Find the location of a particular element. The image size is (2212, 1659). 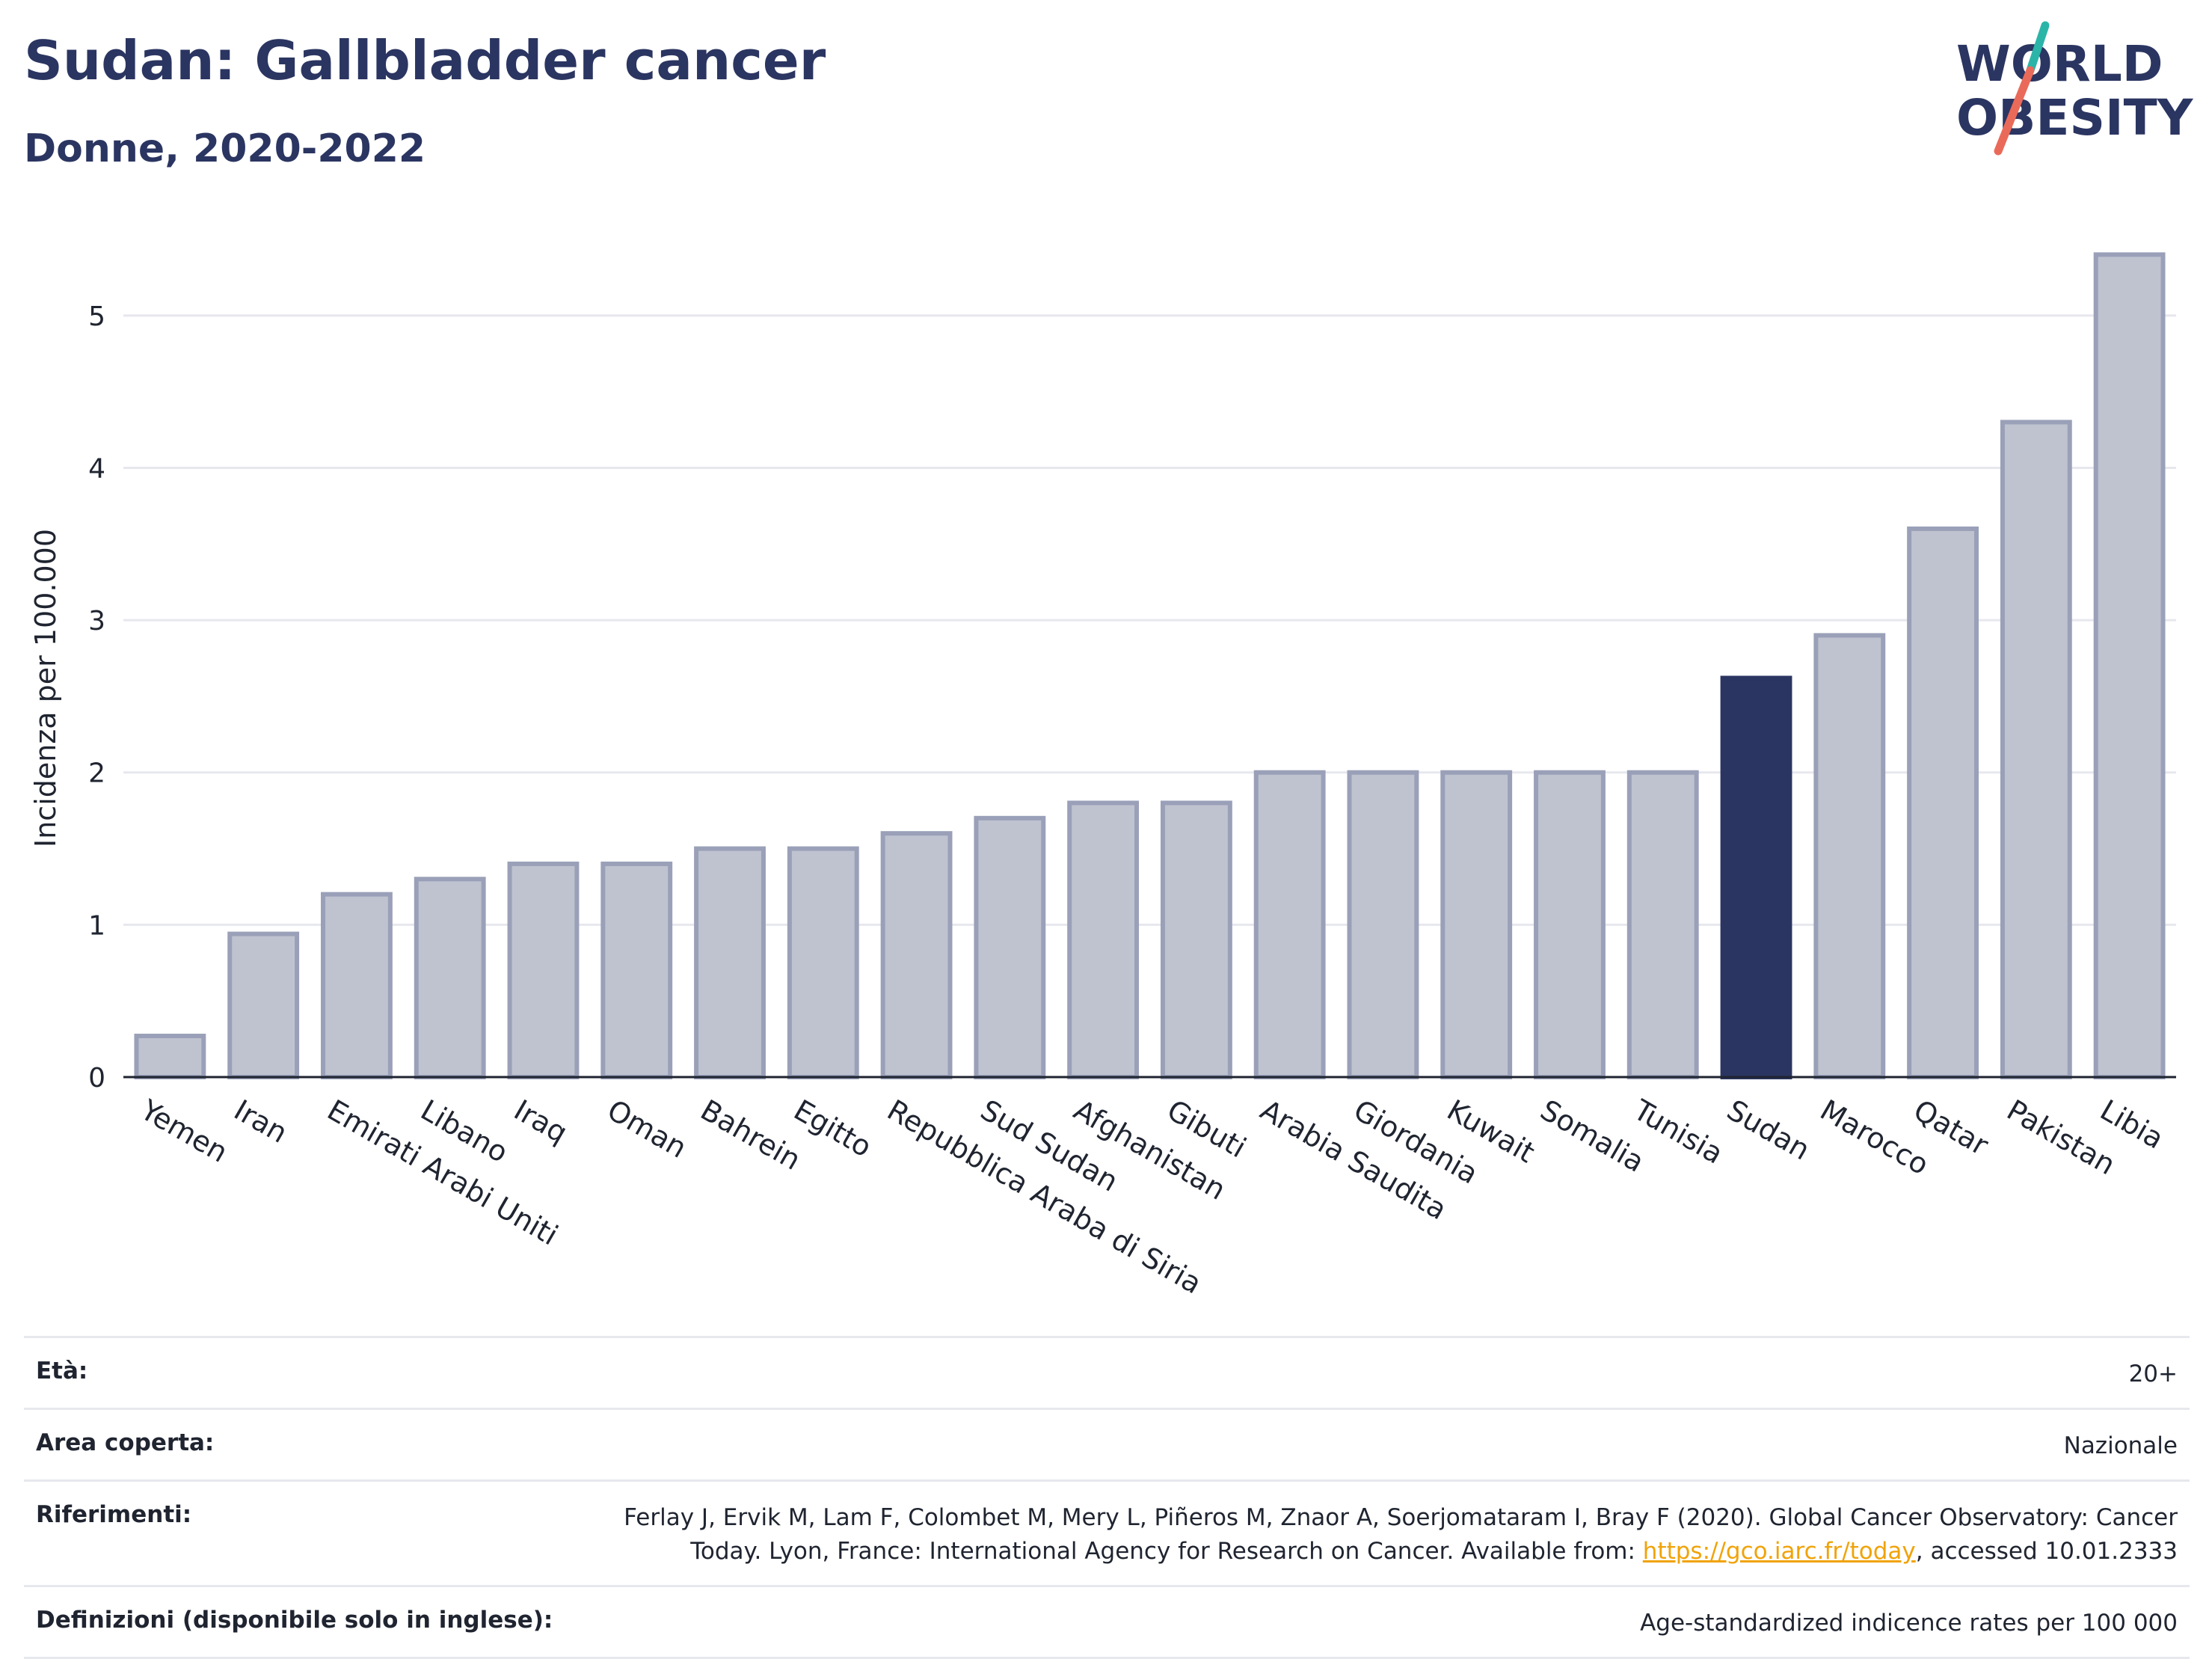

references-label: Riferimenti: is located at coordinates (114, 1514).